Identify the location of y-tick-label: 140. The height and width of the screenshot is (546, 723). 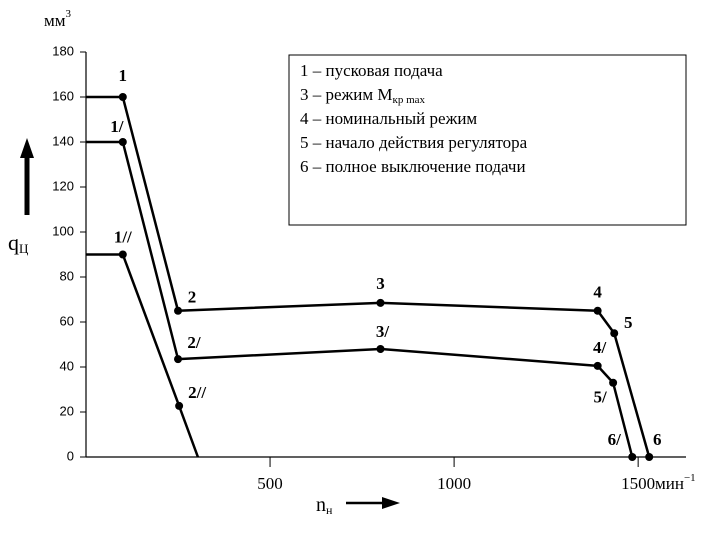
(63, 140).